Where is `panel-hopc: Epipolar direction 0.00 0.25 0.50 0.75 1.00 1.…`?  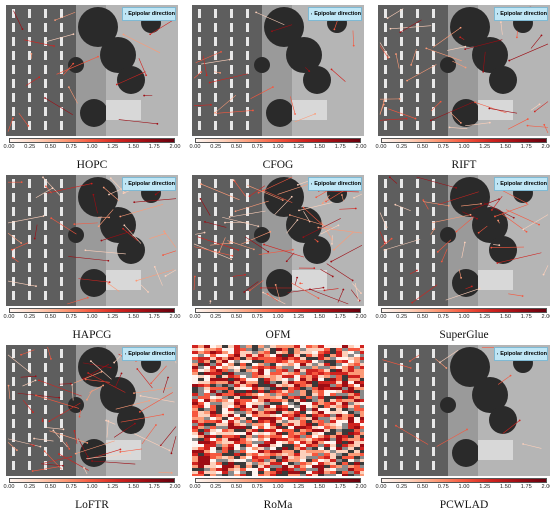
panel-hopc: Epipolar direction 0.00 0.25 0.50 0.75 1.00 1.… is located at coordinates (92, 91).